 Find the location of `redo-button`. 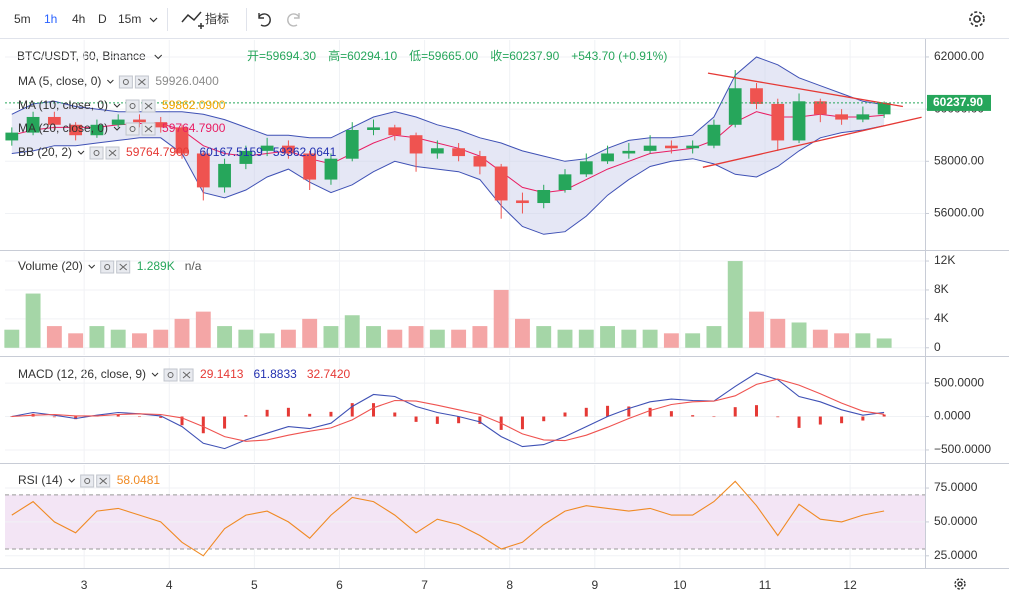

redo-button is located at coordinates (293, 20).